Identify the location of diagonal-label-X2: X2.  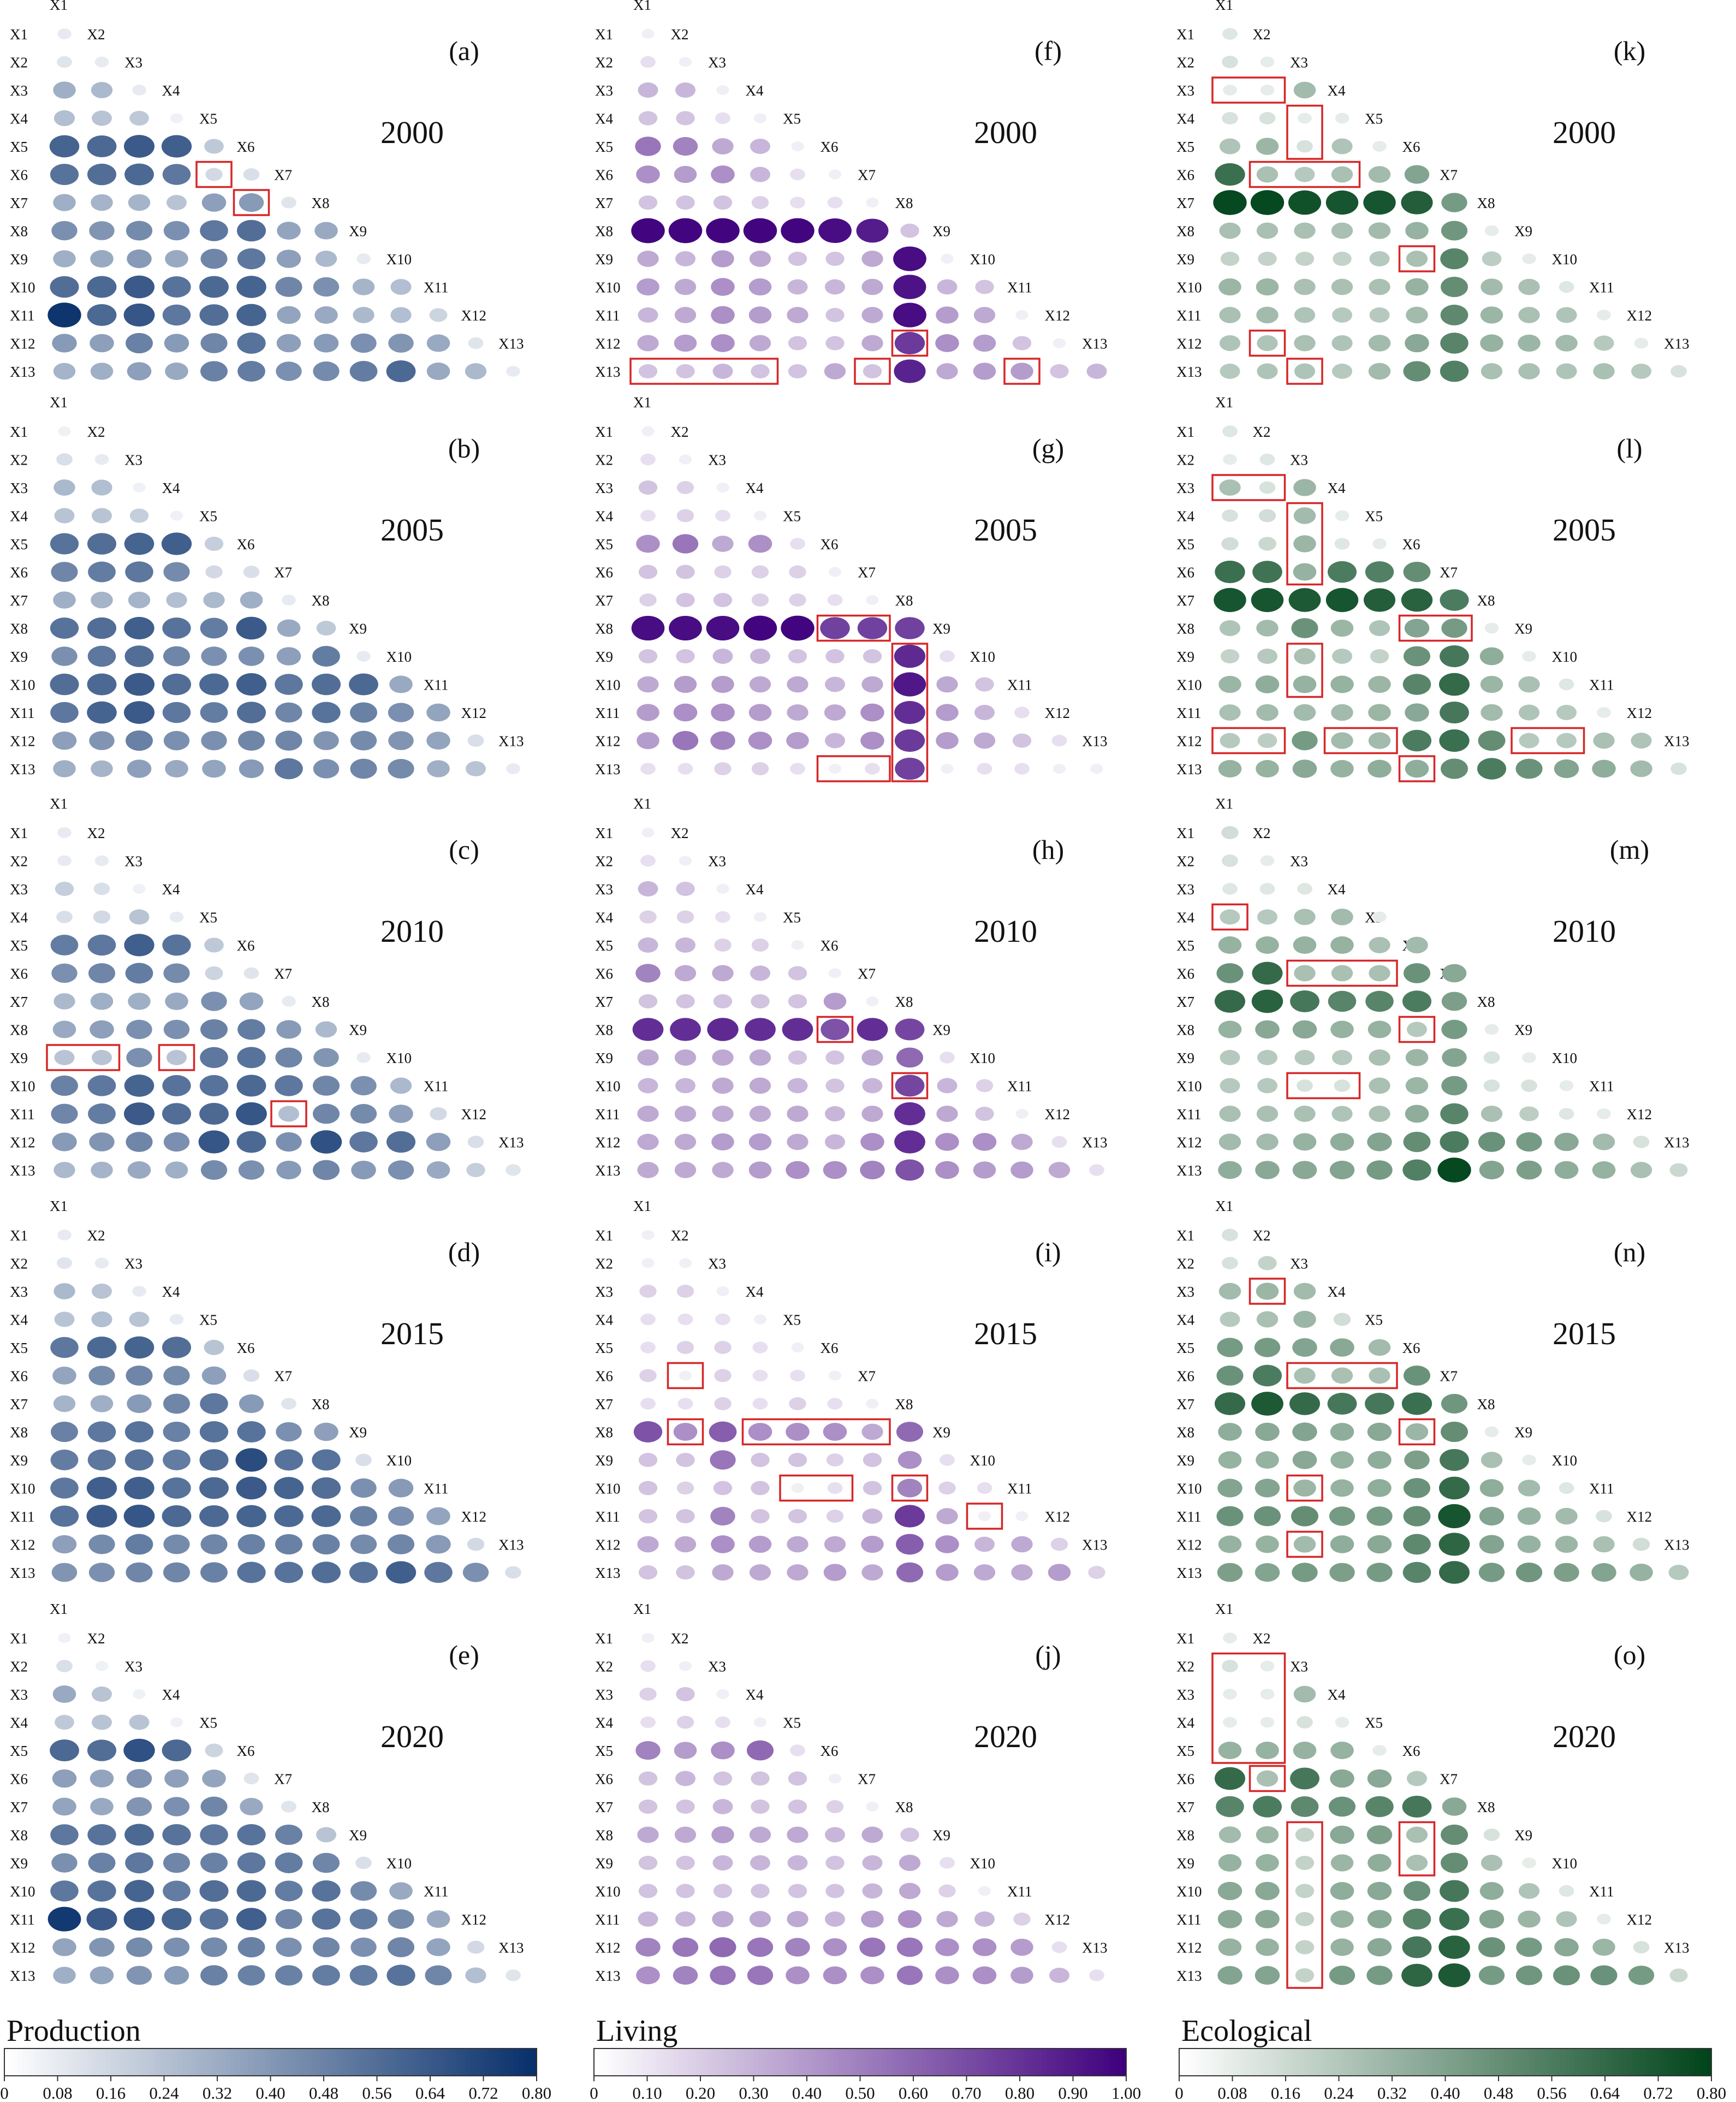
(96, 432).